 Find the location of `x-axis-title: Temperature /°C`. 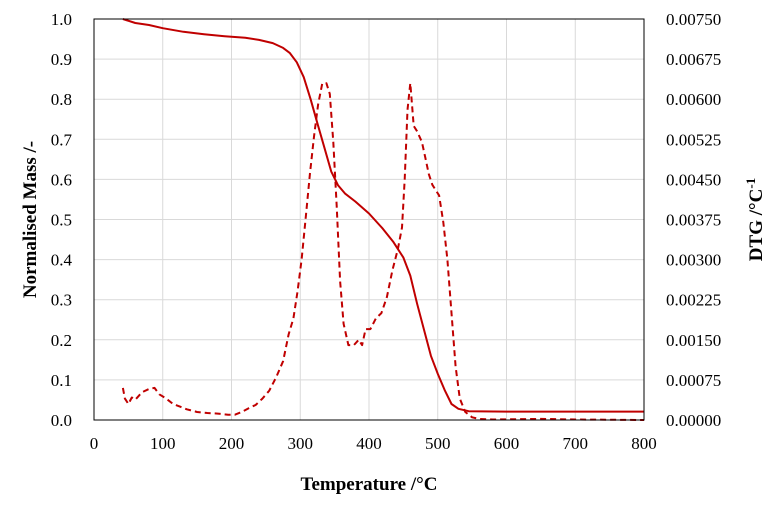

x-axis-title: Temperature /°C is located at coordinates (369, 484).